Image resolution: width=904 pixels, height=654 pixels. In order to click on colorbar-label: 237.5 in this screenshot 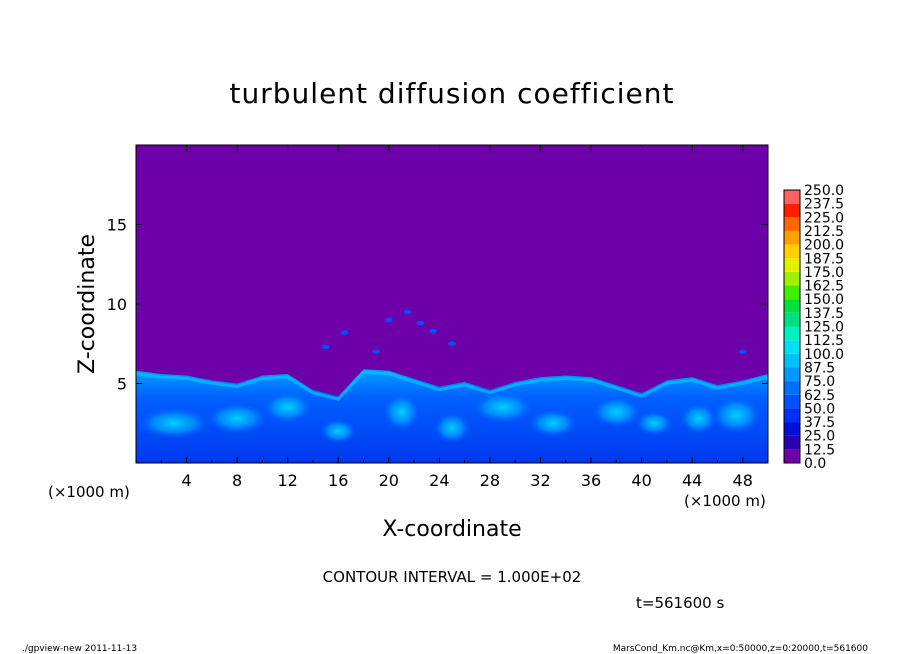, I will do `click(824, 205)`.